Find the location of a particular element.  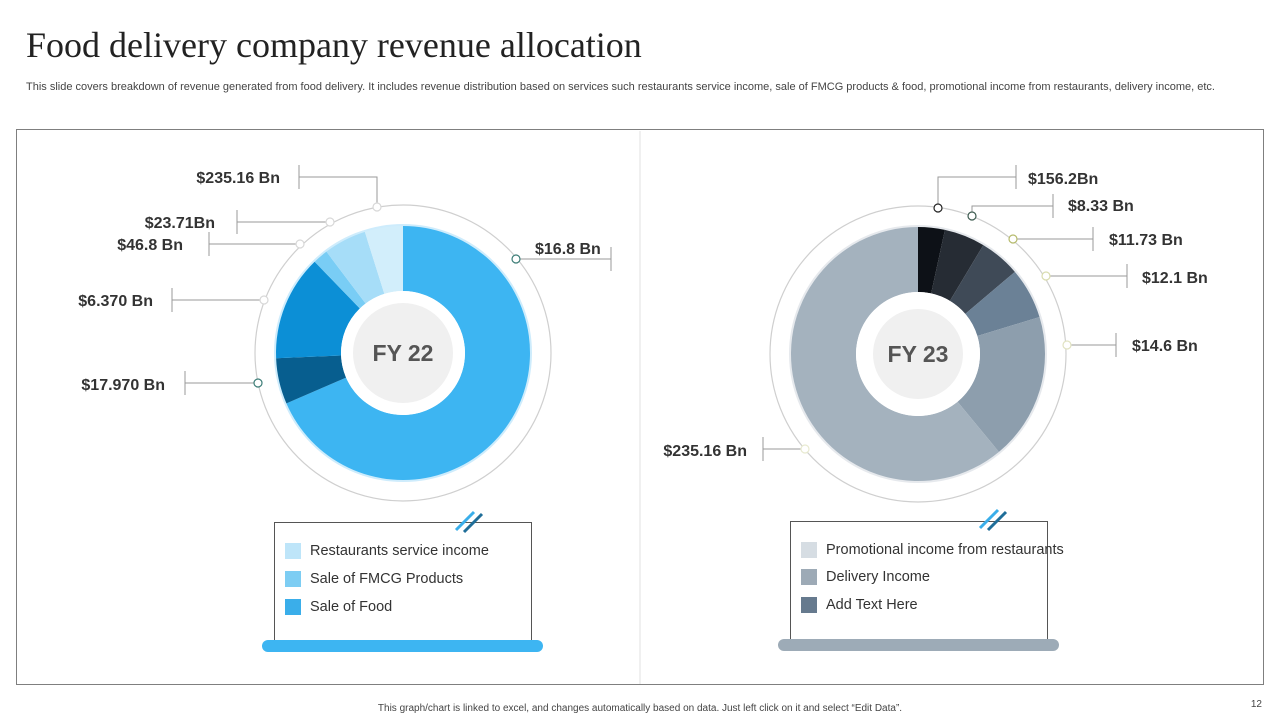

page-title: Food delivery company revenue allocation is located at coordinates (334, 45).